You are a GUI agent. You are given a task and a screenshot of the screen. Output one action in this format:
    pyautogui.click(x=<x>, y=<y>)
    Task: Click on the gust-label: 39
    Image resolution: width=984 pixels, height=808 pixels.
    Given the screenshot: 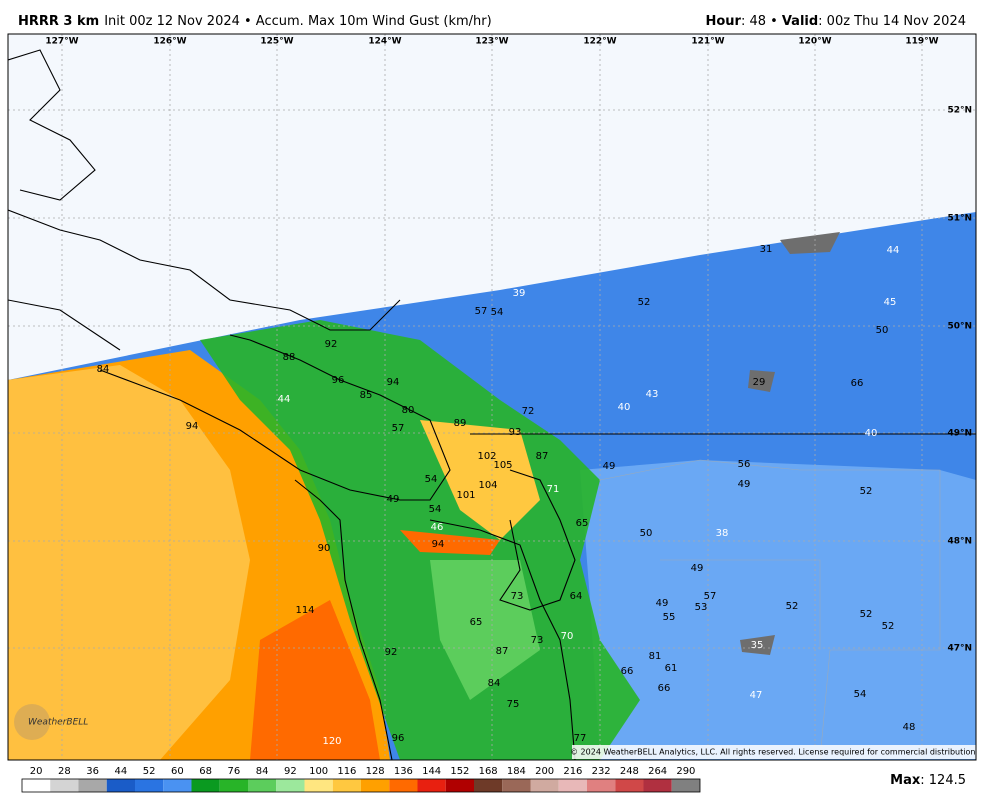 What is the action you would take?
    pyautogui.click(x=519, y=293)
    